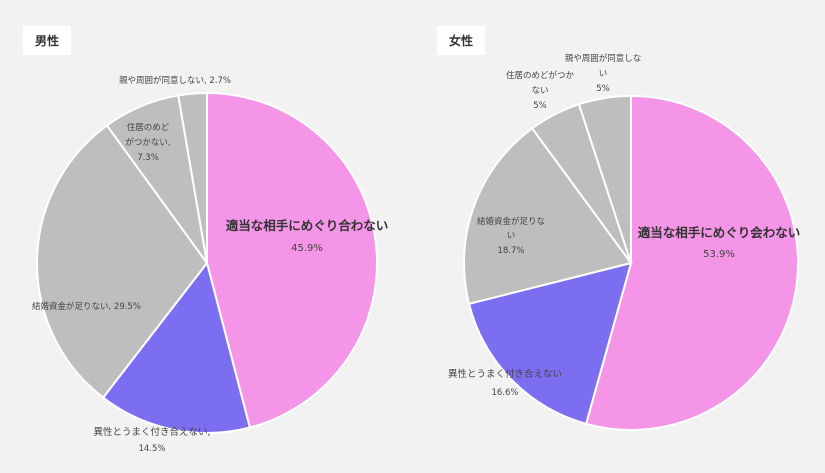 This screenshot has width=825, height=473. Describe the element at coordinates (511, 221) in the screenshot. I see `slice-label: 結婚資金が足りな` at that location.